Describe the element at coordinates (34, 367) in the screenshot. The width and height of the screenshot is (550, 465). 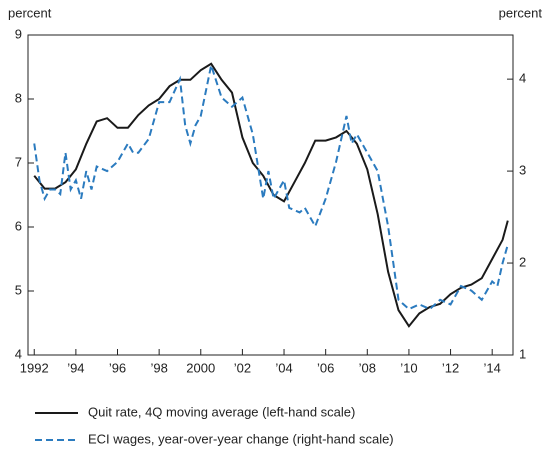
I see `x-tick-label: 1992` at that location.